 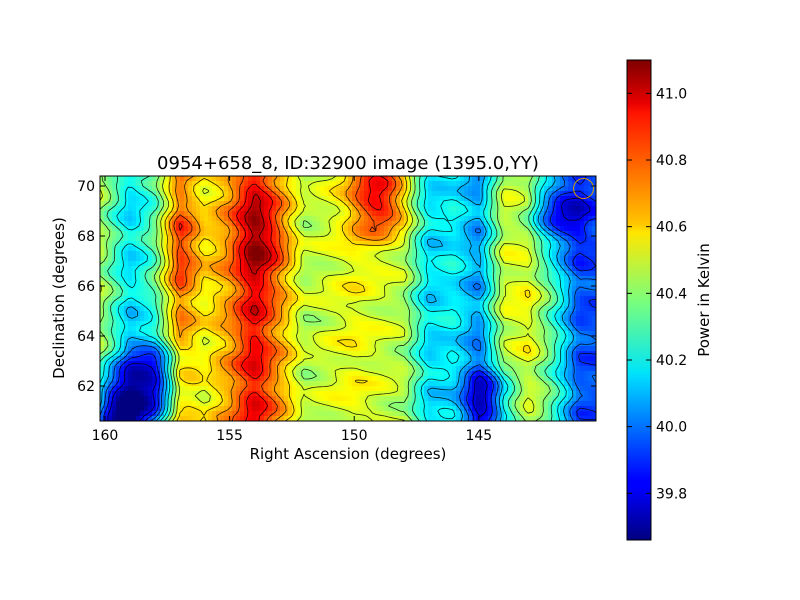 I want to click on colorbar-tick-label: 40.6, so click(x=671, y=228).